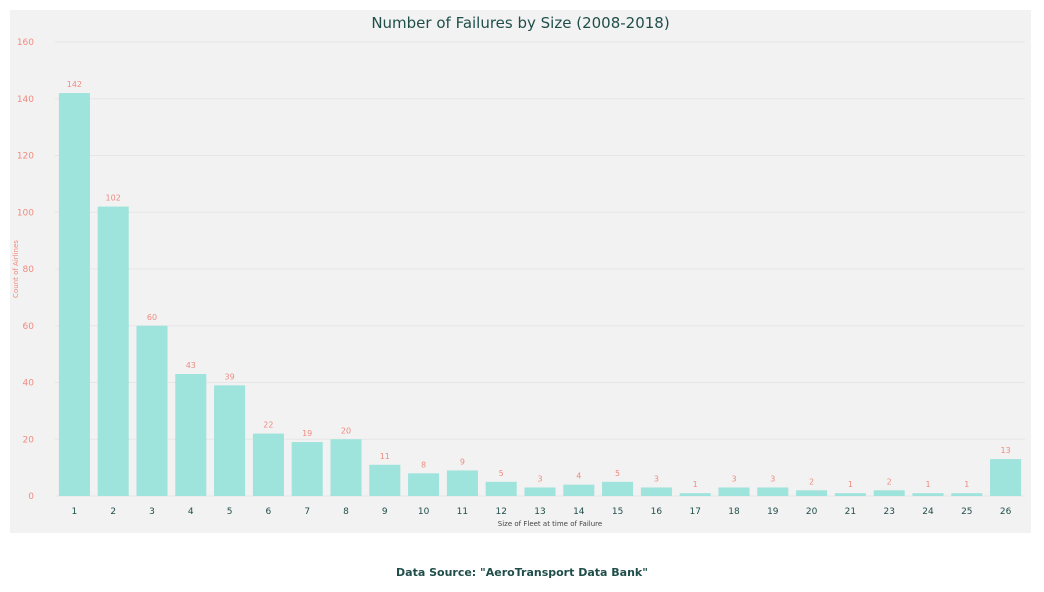  What do you see at coordinates (346, 430) in the screenshot?
I see `data-label: 20` at bounding box center [346, 430].